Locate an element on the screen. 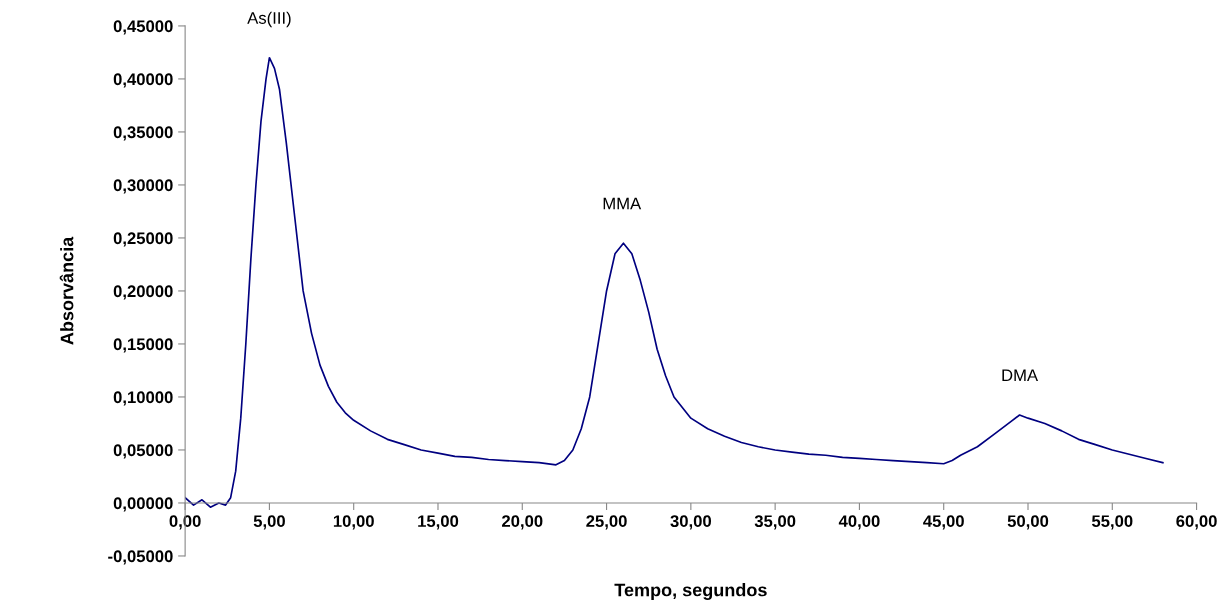  y-tick-label: 0,05000 is located at coordinates (143, 451).